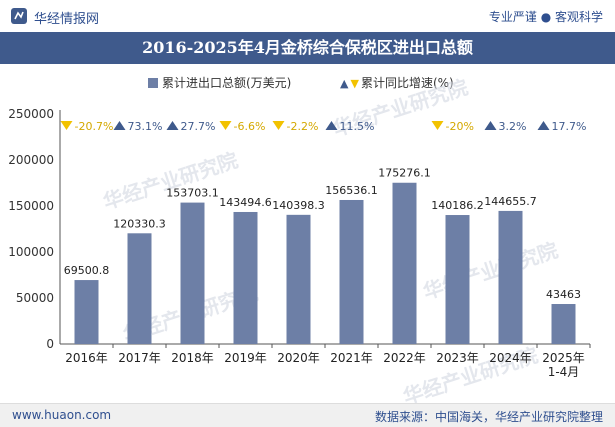 The width and height of the screenshot is (615, 427). I want to click on x-tick-label-line: 2017年, so click(139, 358).